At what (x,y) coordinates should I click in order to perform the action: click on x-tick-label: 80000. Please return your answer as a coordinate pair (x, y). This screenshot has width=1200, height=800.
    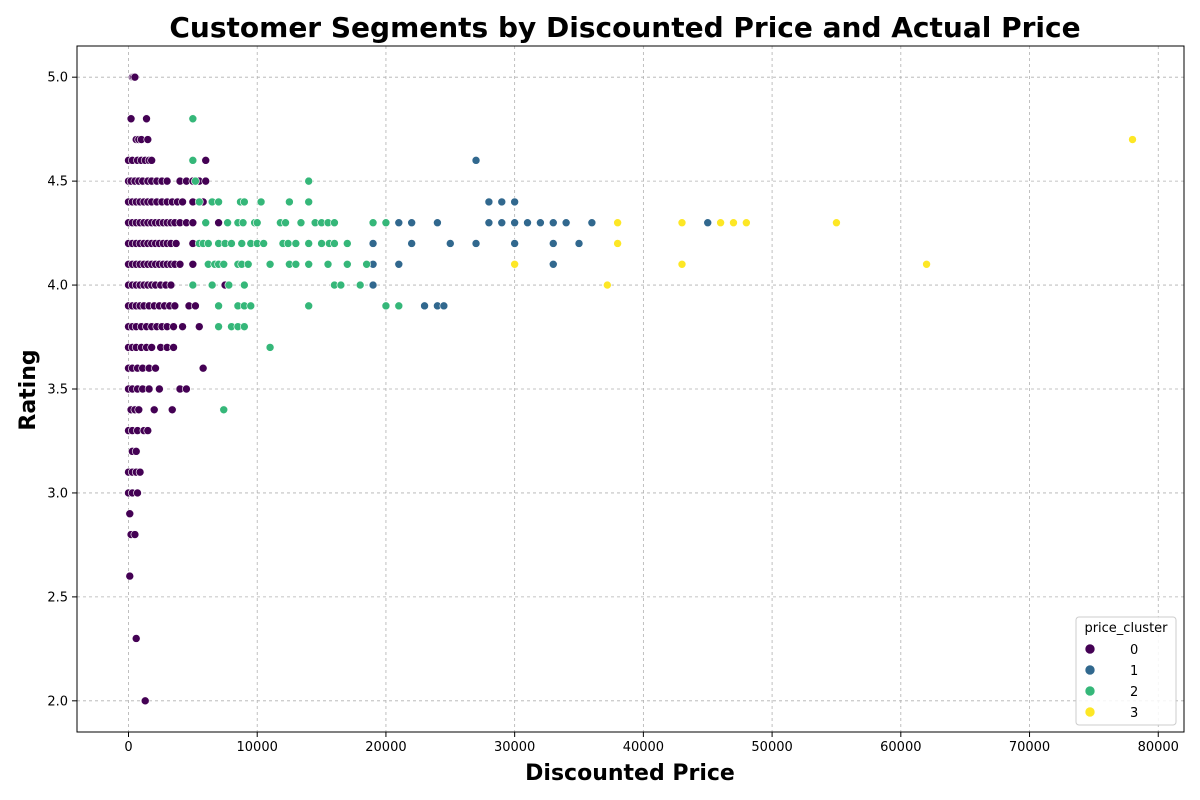
    Looking at the image, I should click on (1158, 747).